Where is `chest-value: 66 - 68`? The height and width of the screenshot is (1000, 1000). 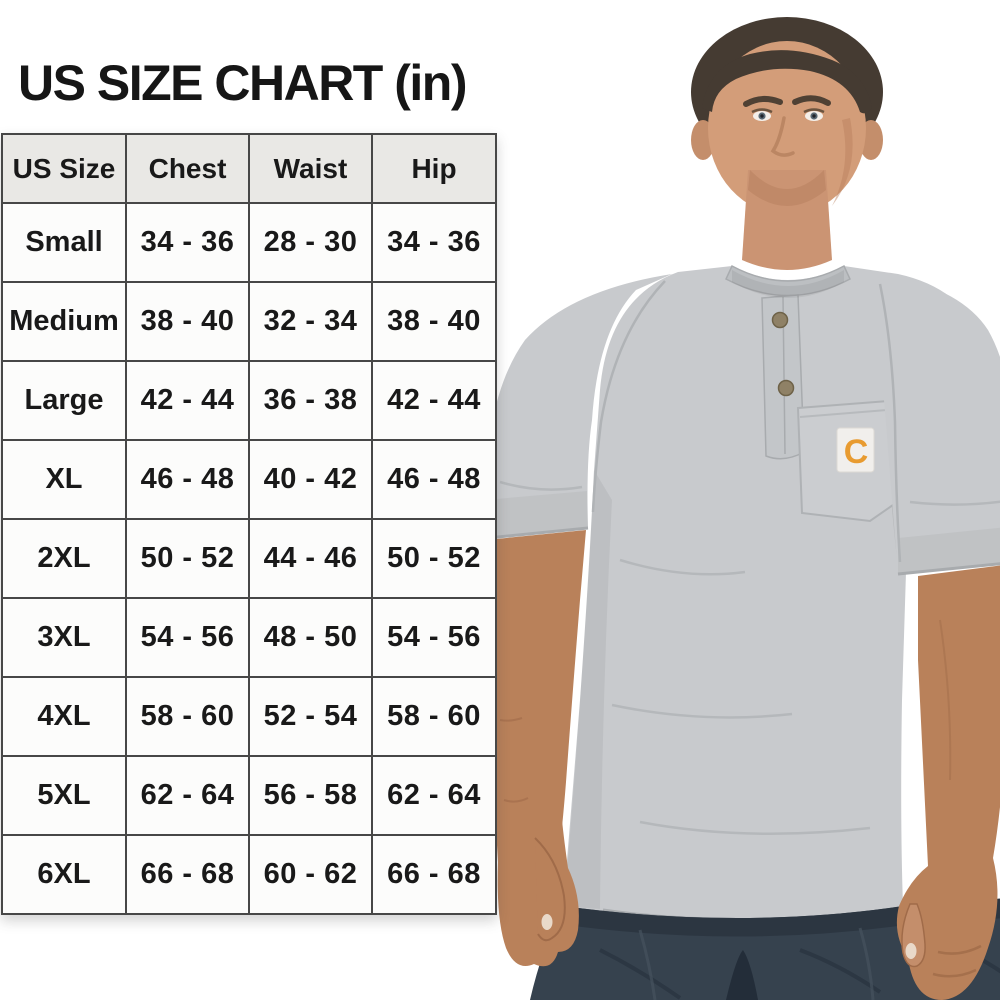
chest-value: 66 - 68 is located at coordinates (187, 874).